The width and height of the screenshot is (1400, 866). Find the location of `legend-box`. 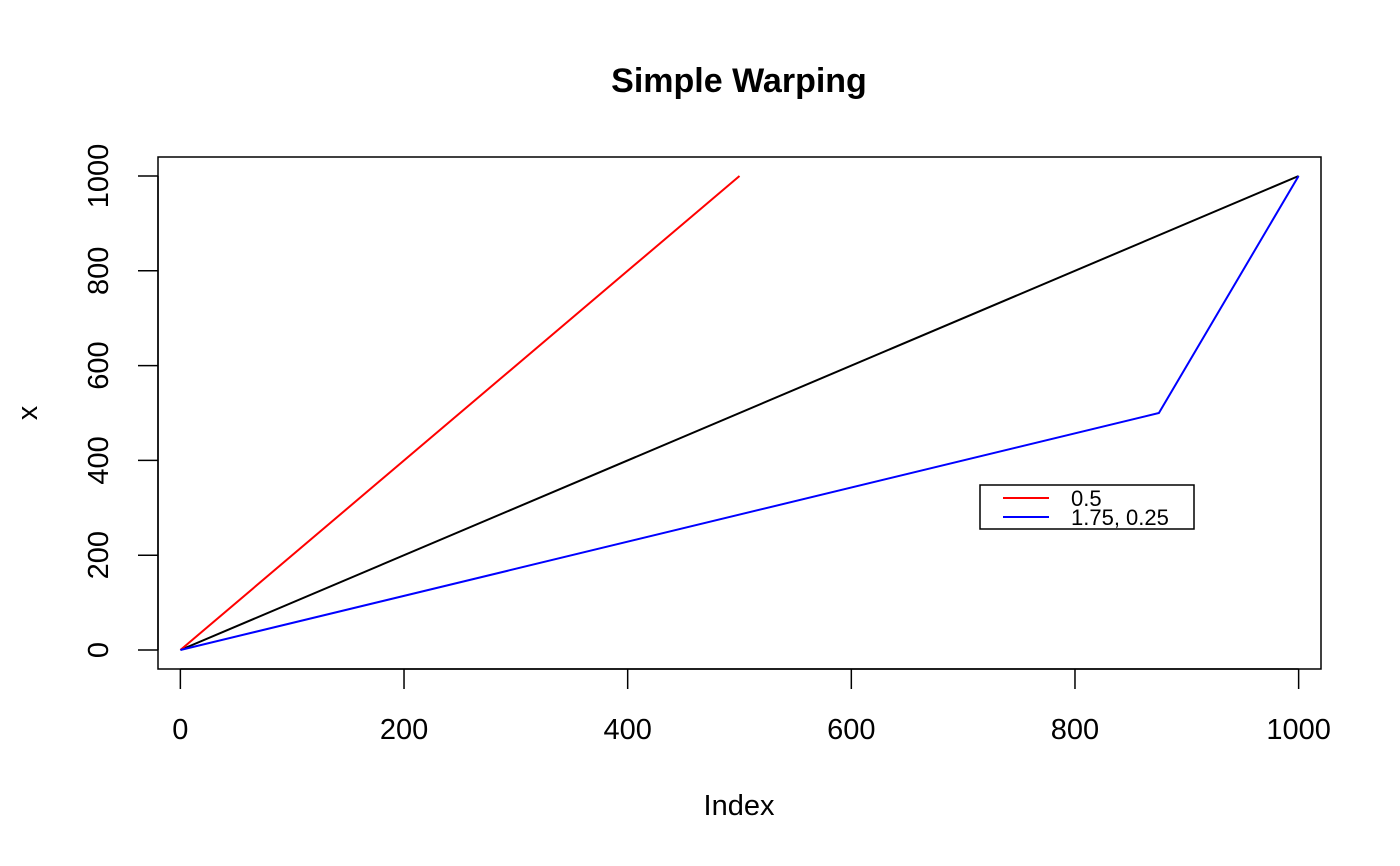

legend-box is located at coordinates (1087, 507).